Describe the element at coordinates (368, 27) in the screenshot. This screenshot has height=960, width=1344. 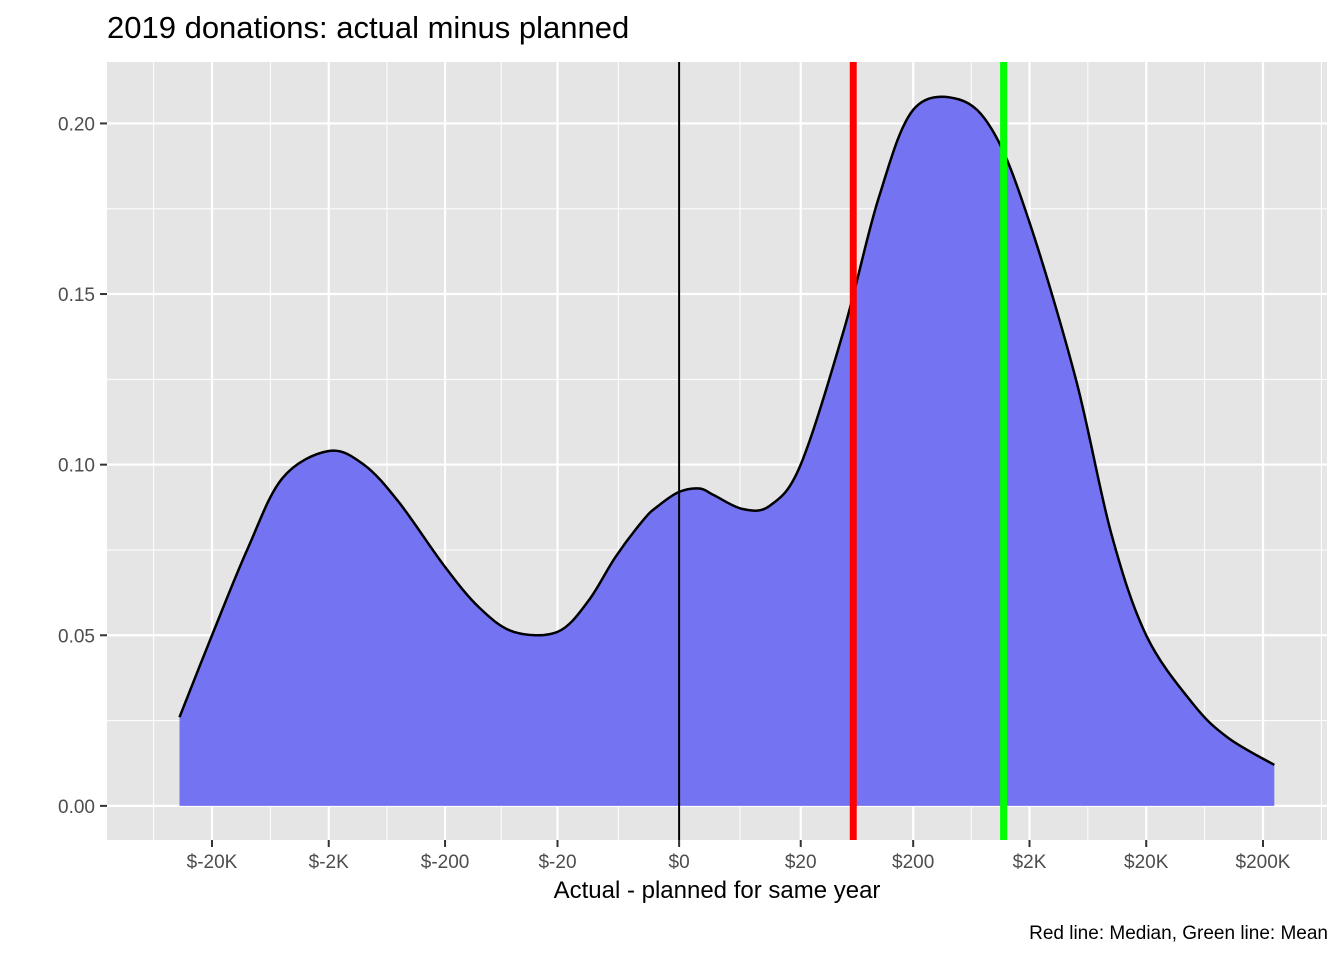
I see `chart-title: 2019 donations: actual minus planned` at that location.